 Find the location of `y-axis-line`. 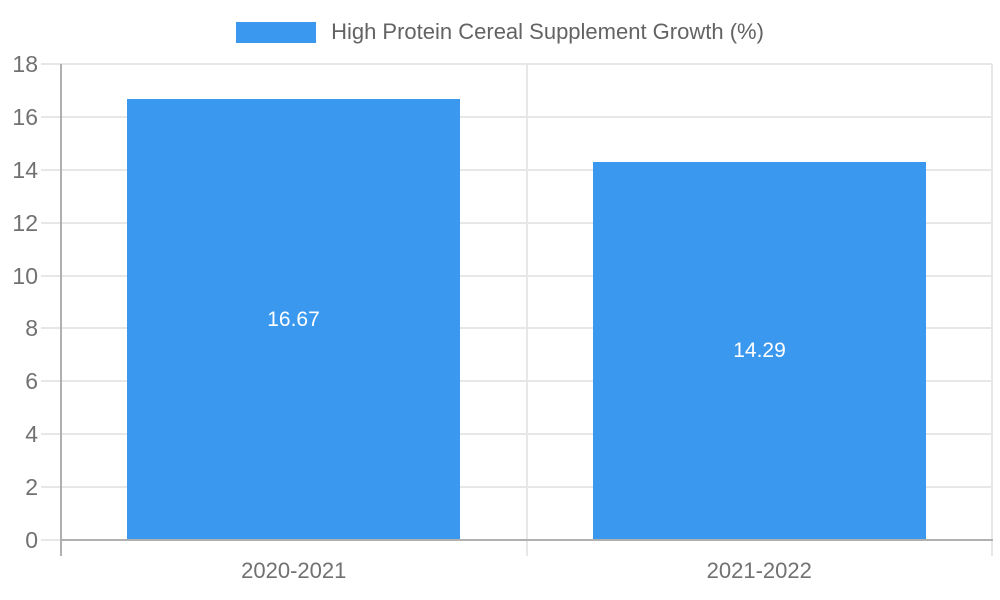

y-axis-line is located at coordinates (61, 310).